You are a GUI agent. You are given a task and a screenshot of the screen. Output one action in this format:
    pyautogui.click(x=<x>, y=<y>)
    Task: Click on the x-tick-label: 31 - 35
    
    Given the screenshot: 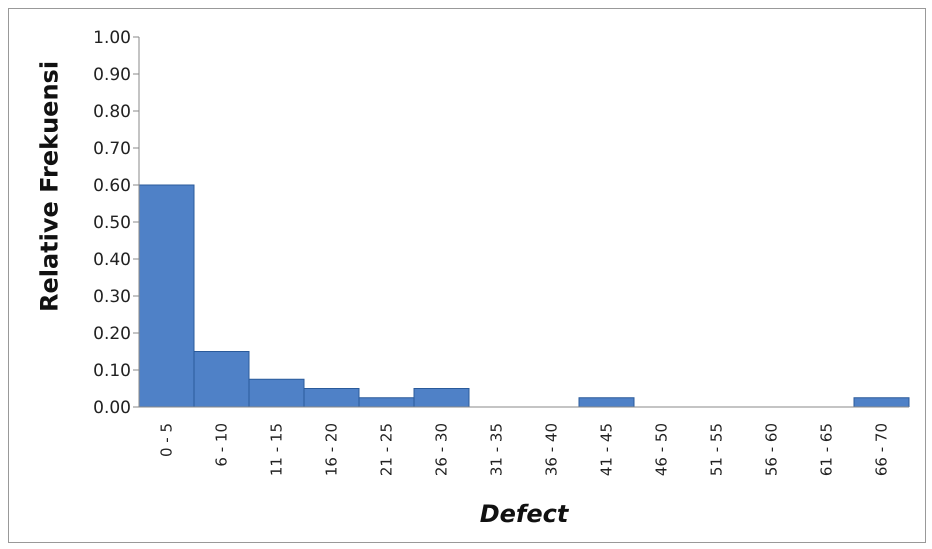 What is the action you would take?
    pyautogui.click(x=497, y=449)
    